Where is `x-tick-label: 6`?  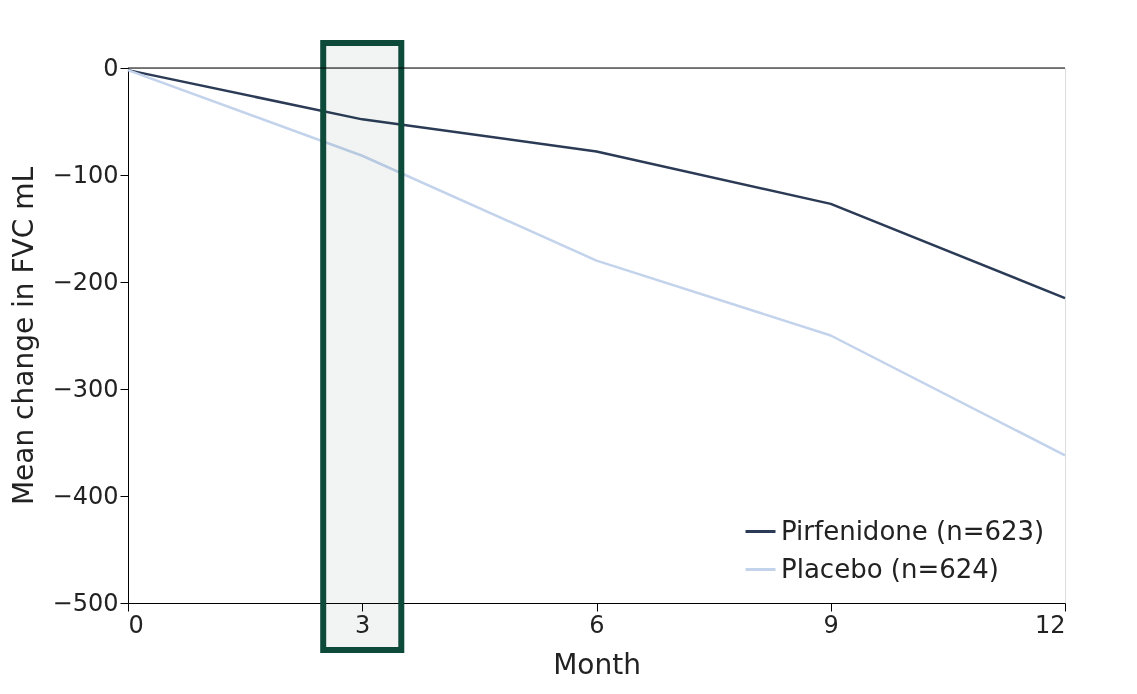
x-tick-label: 6 is located at coordinates (597, 624).